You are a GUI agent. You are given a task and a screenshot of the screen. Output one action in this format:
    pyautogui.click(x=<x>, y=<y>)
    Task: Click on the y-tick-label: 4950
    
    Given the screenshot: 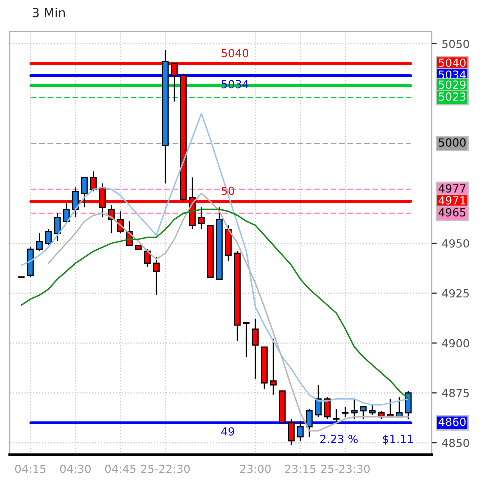 What is the action you would take?
    pyautogui.click(x=456, y=243)
    